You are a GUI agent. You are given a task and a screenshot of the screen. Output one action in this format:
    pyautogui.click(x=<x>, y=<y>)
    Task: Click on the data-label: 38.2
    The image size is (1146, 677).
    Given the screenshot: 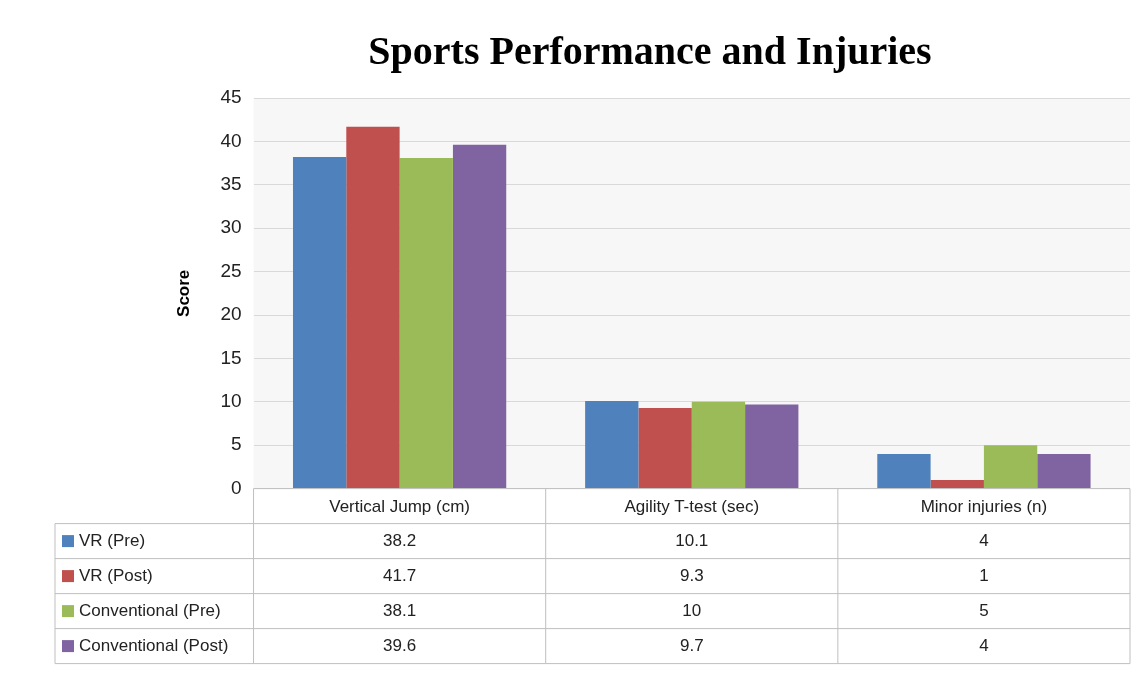 What is the action you would take?
    pyautogui.click(x=400, y=540)
    